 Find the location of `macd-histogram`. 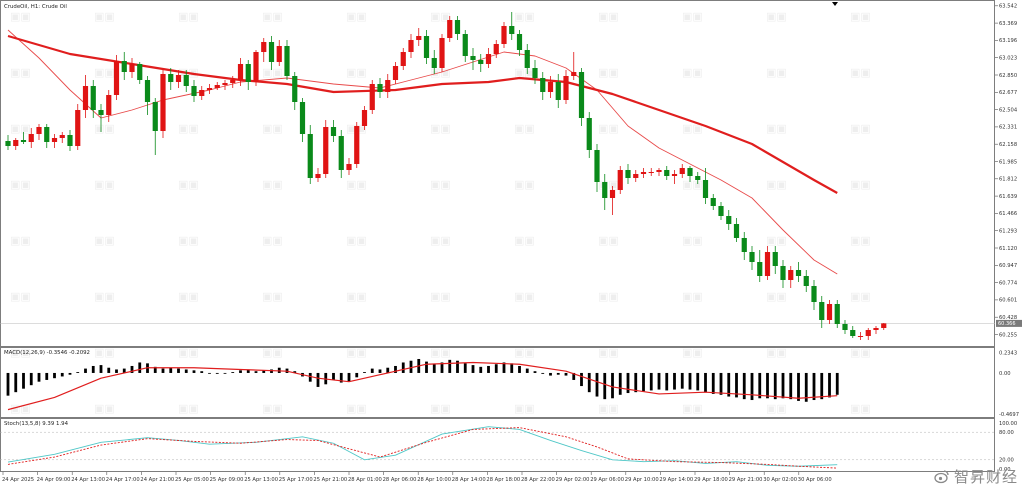

macd-histogram is located at coordinates (422, 384).